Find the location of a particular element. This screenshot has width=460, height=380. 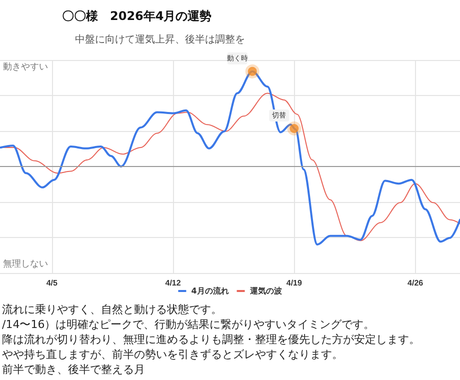

text: やや持ち直しますが、前半の勢いを引きずるとズレやすくなります。 is located at coordinates (173, 354).